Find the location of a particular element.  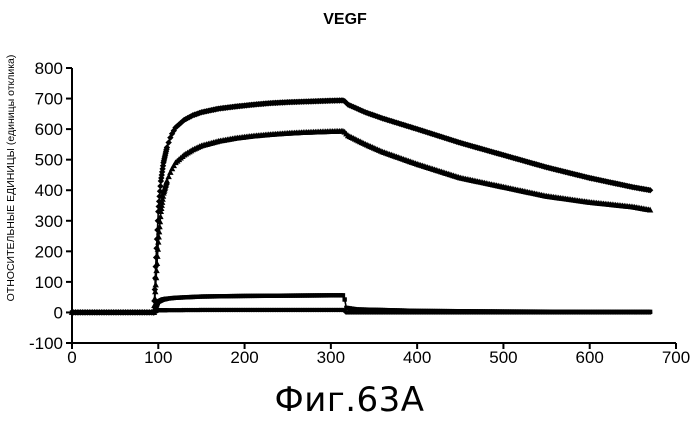

figure-caption: Фиг.63А is located at coordinates (349, 400).